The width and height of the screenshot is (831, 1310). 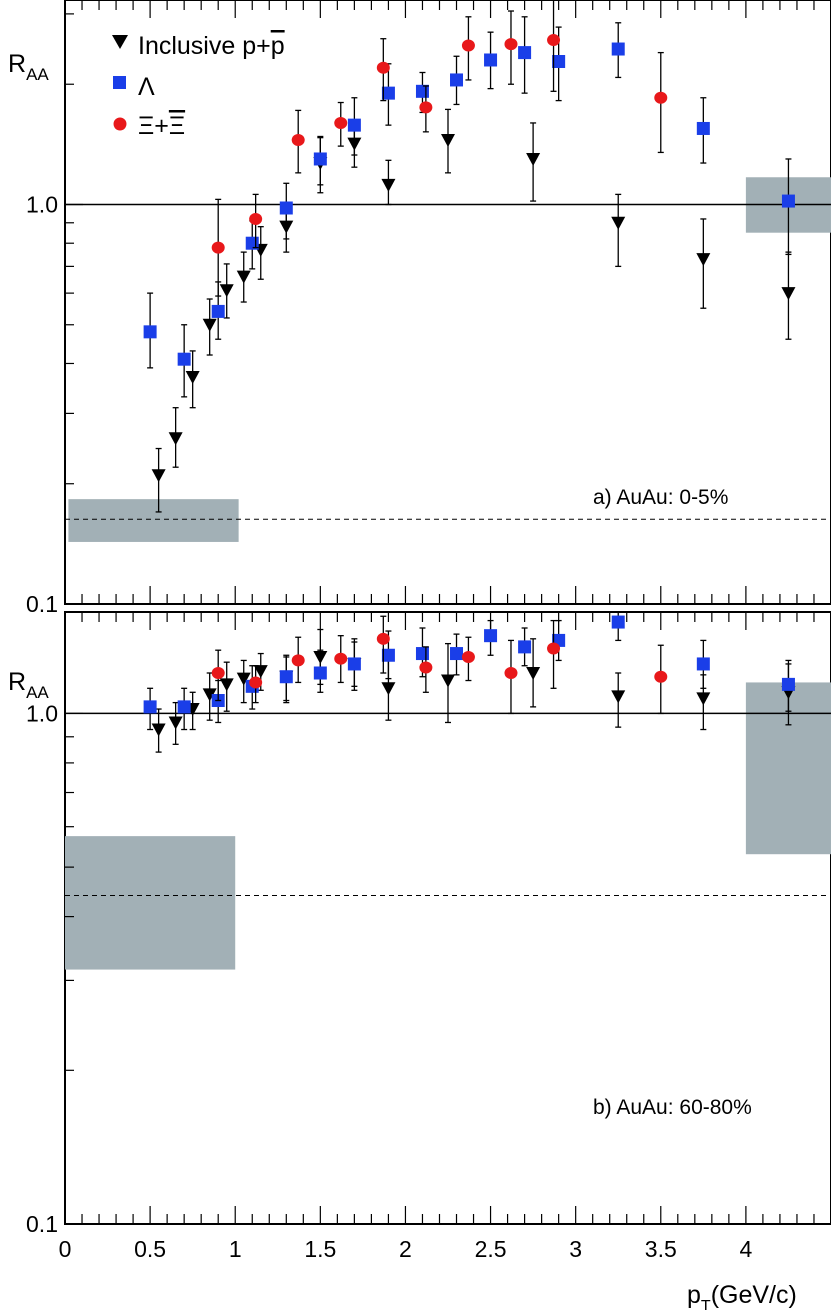 What do you see at coordinates (28, 67) in the screenshot?
I see `y-axis-title-a: RAA` at bounding box center [28, 67].